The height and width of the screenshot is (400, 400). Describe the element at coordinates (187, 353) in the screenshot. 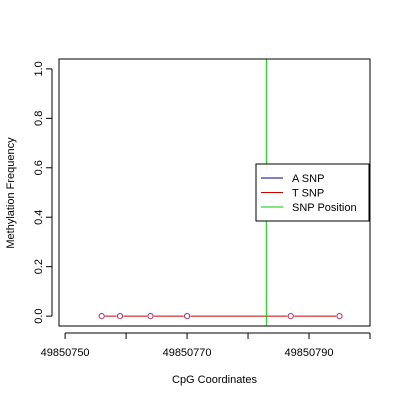

I see `x-tick-label: 49850770` at that location.